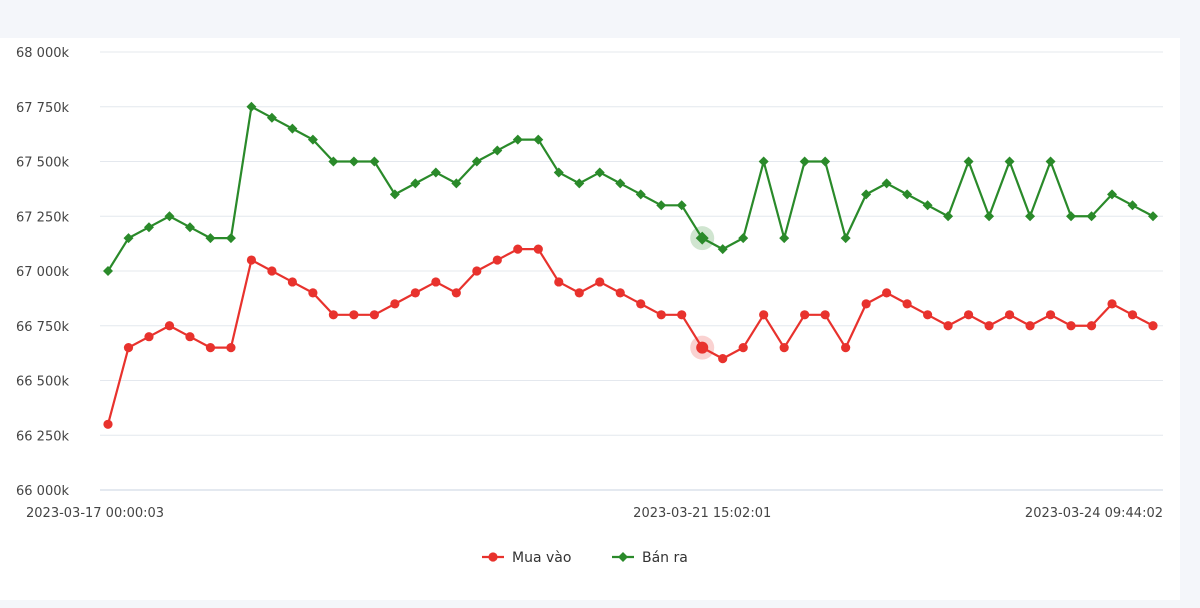 The width and height of the screenshot is (1200, 608). I want to click on chart-legend: Mua vào Bán ra, so click(585, 558).